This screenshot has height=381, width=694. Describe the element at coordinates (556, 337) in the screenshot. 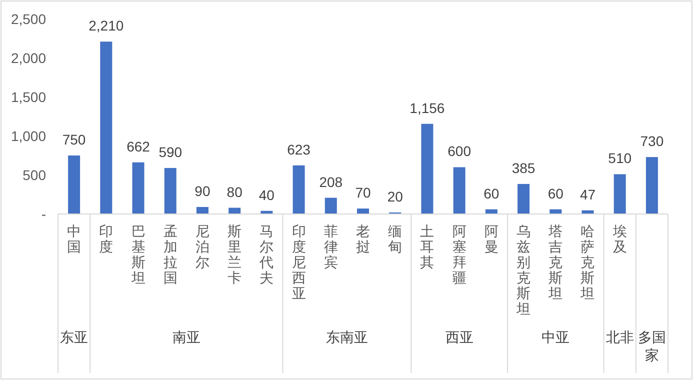

I see `text: 中亚` at that location.